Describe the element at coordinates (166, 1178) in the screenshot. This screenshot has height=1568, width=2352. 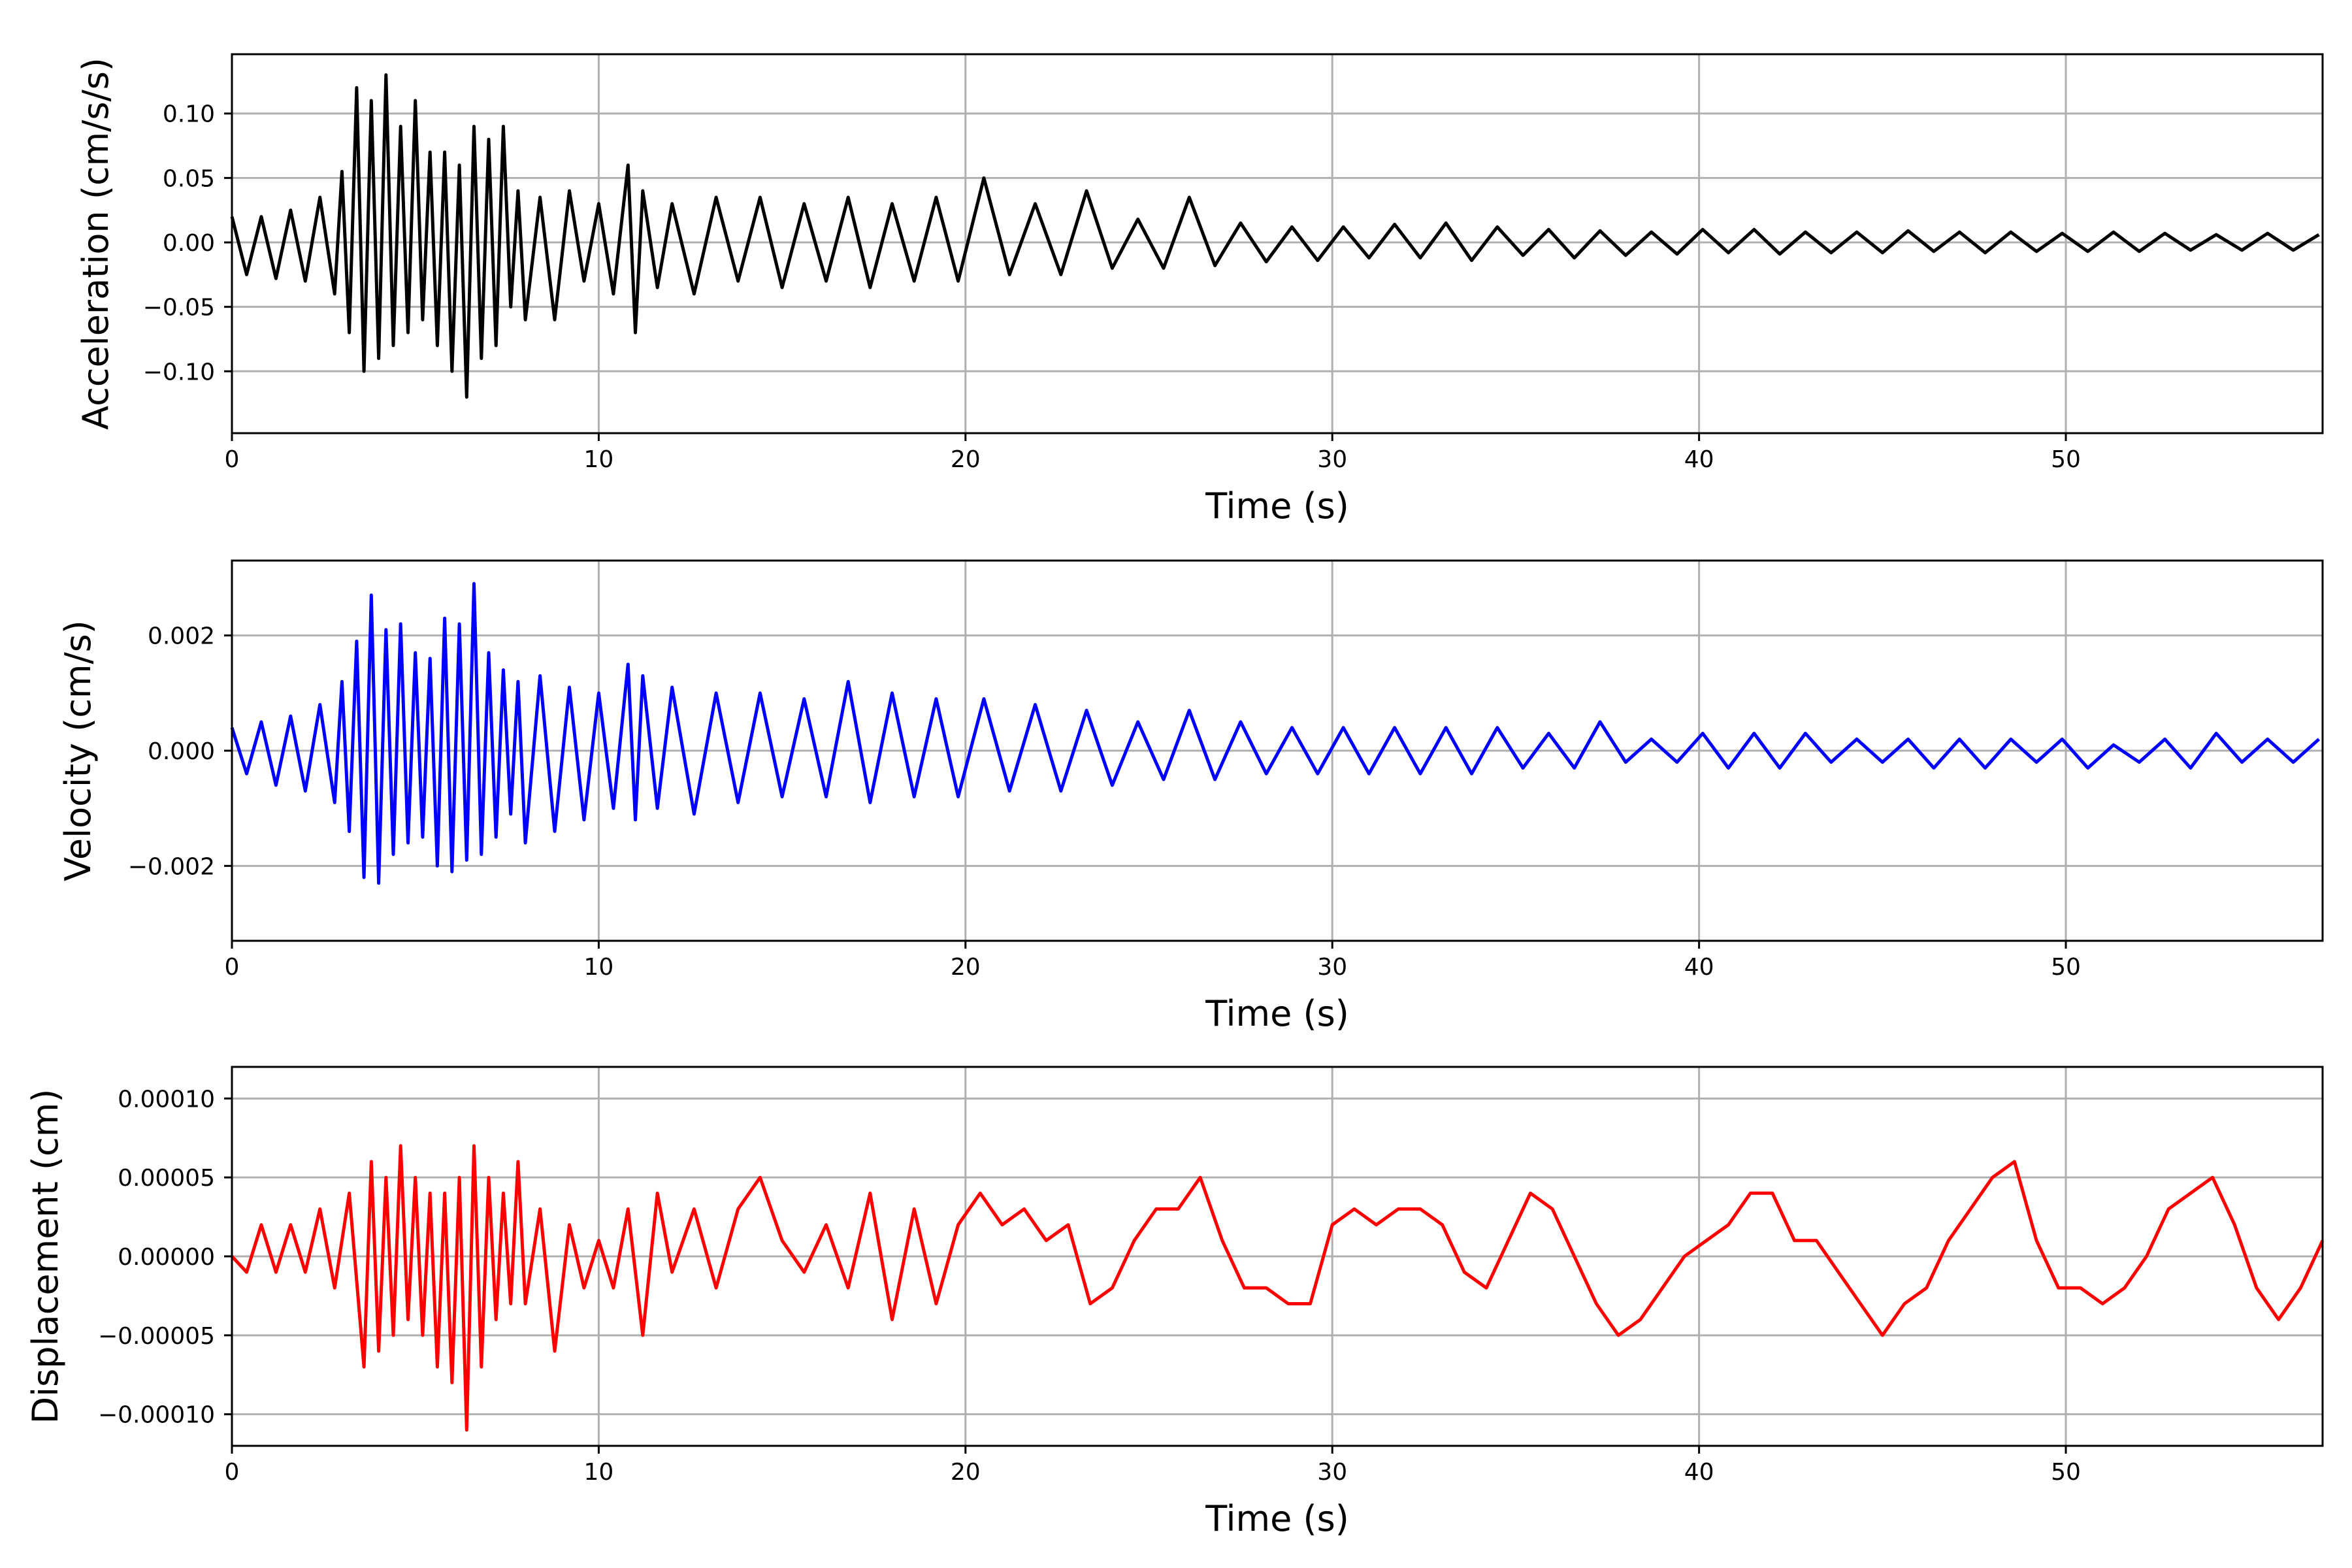
I see `displacement-ytick-label-1: 0.00005` at that location.